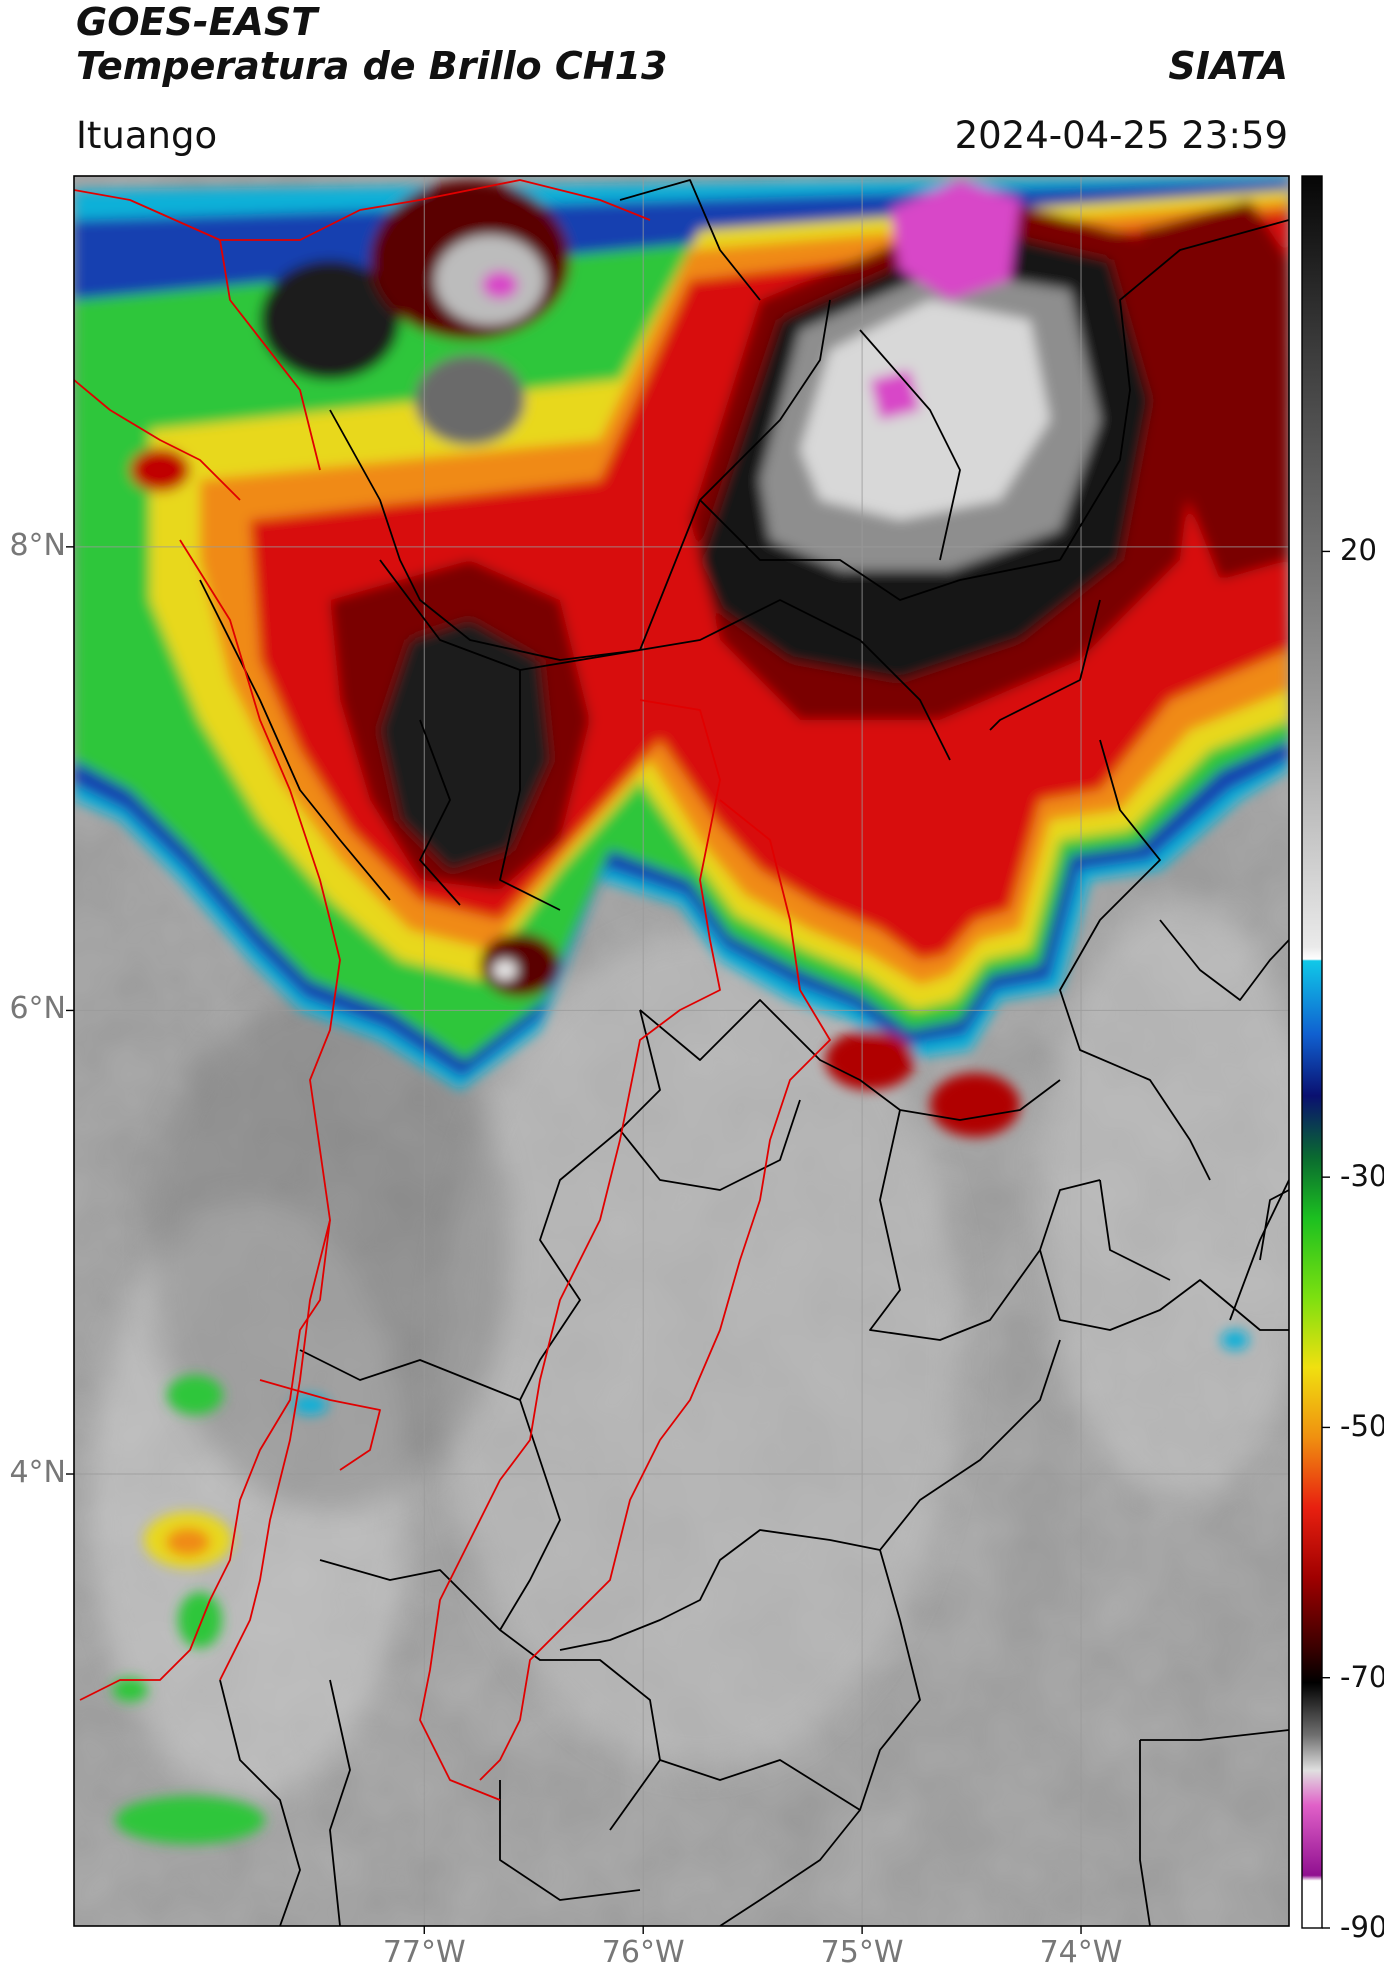 The image size is (1384, 1981). I want to click on colorbar-tick-label: -50, so click(1362, 1426).